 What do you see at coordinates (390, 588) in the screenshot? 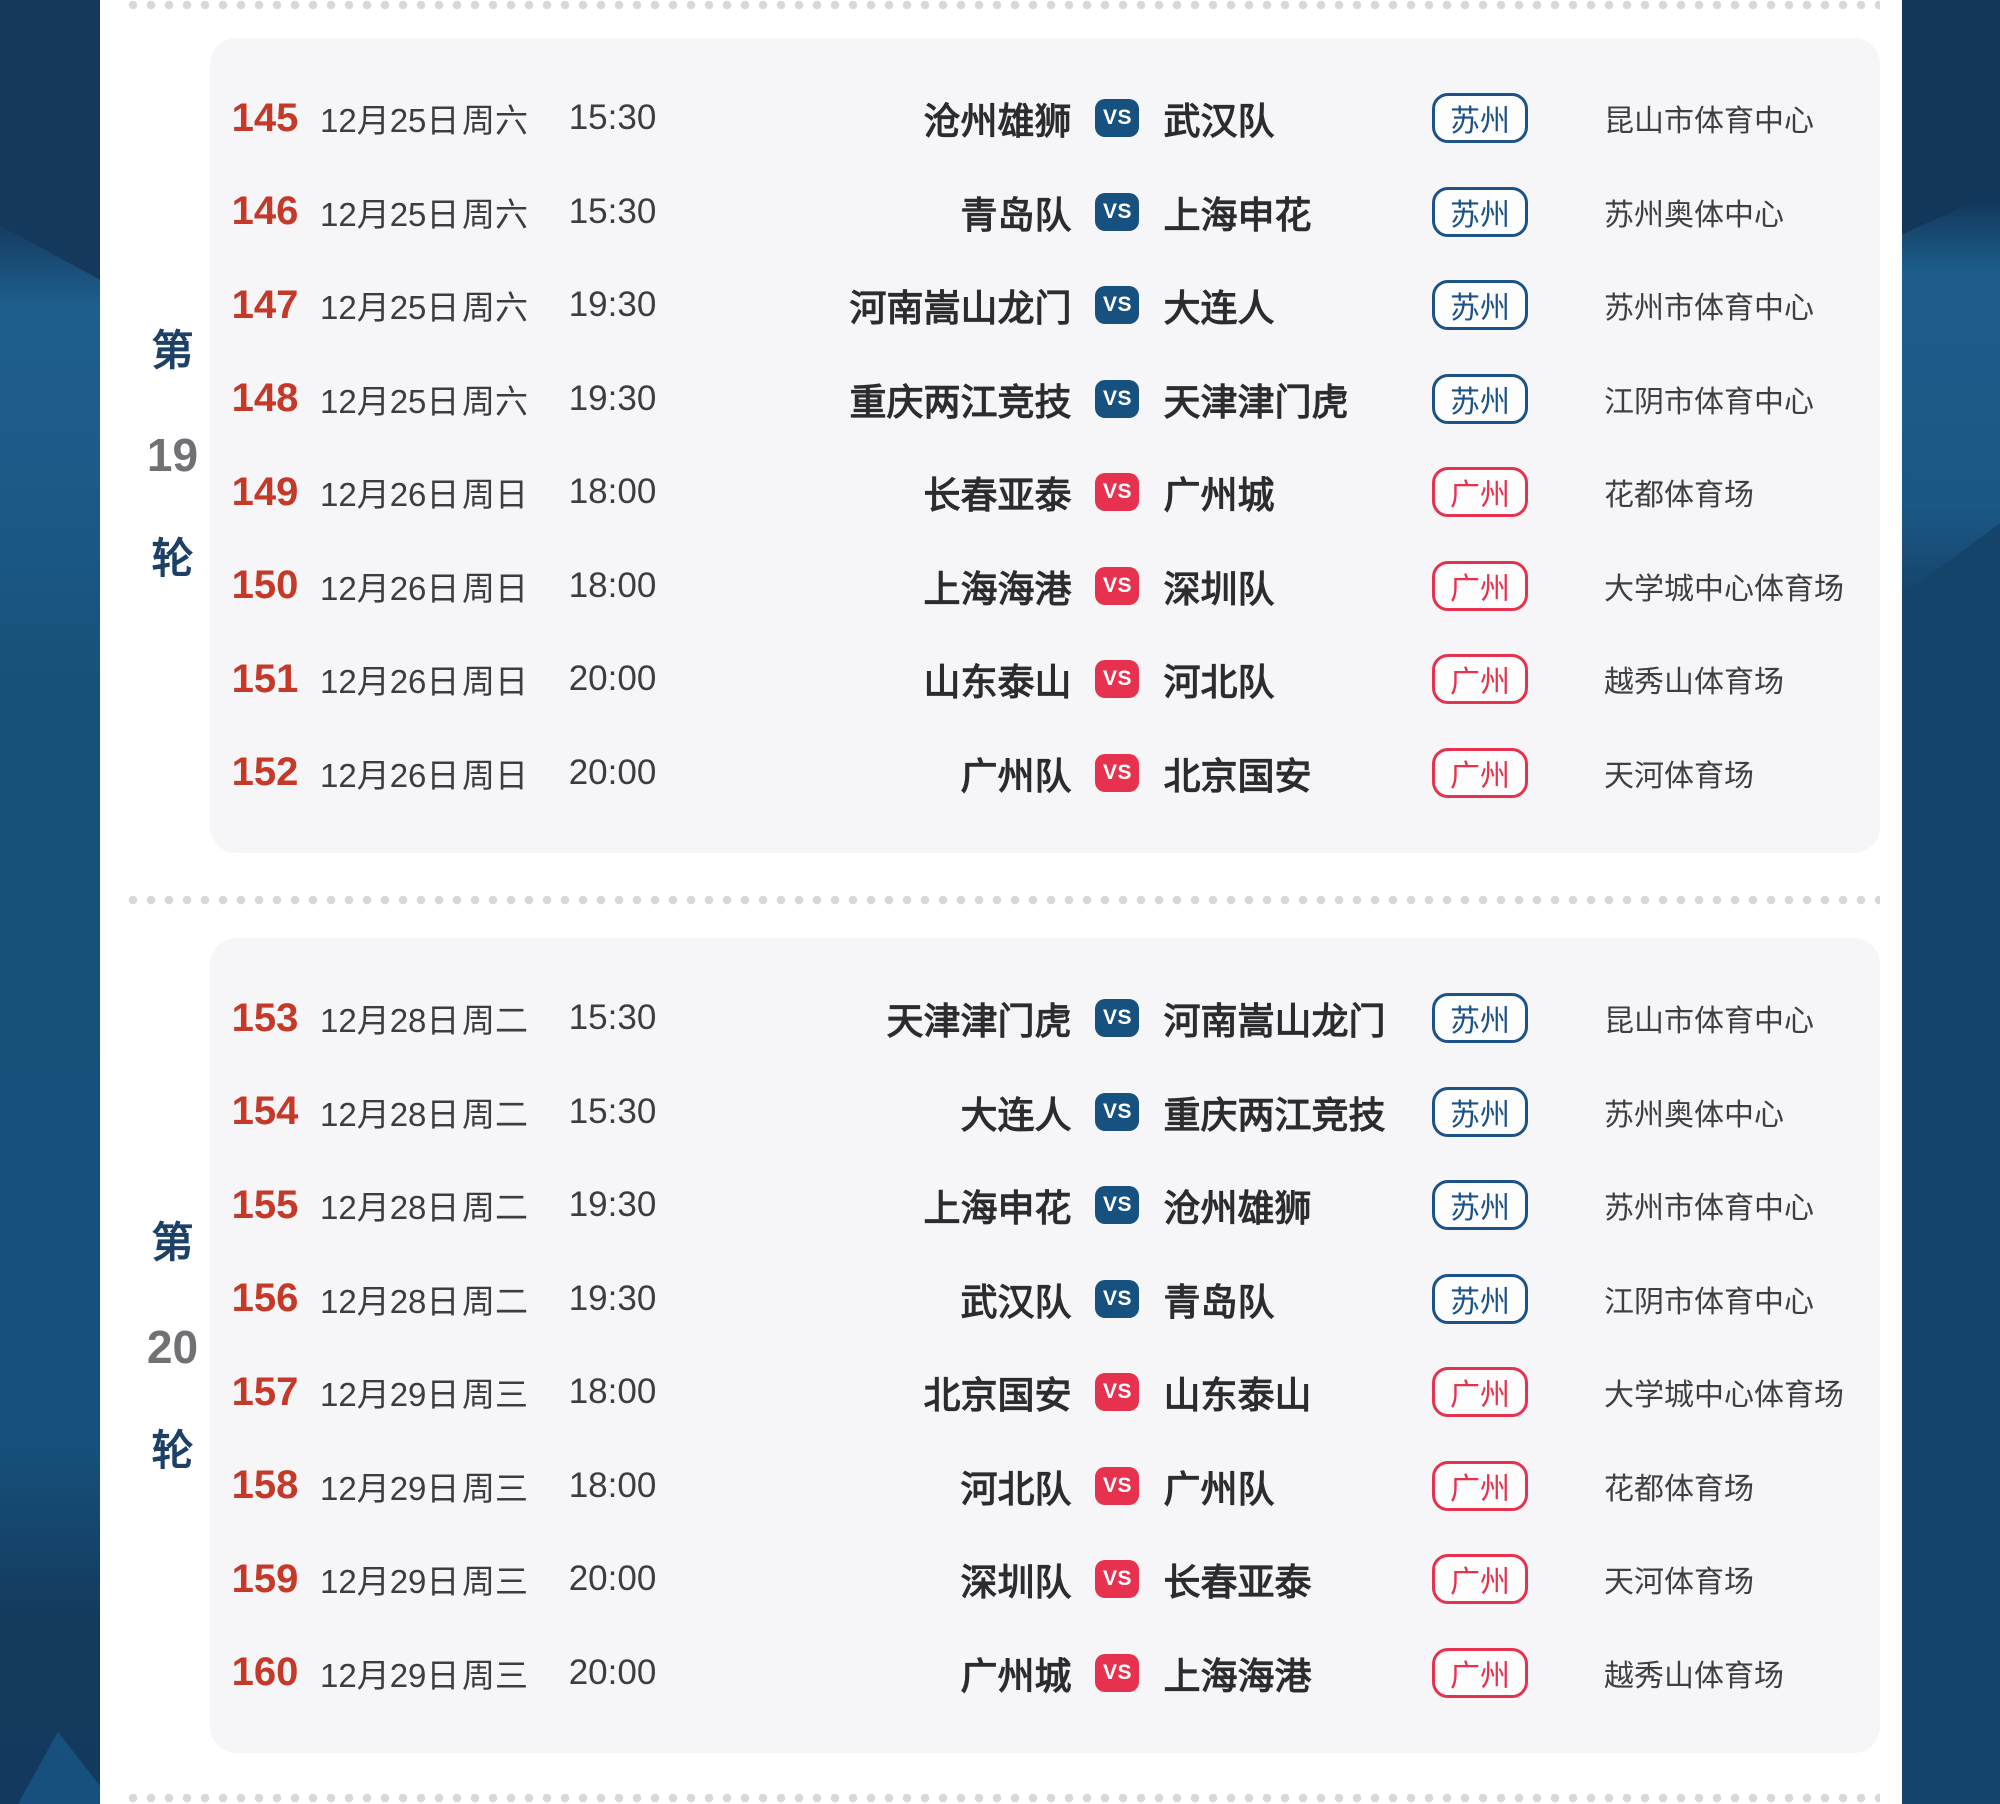
I see `match-date: 12月26日` at bounding box center [390, 588].